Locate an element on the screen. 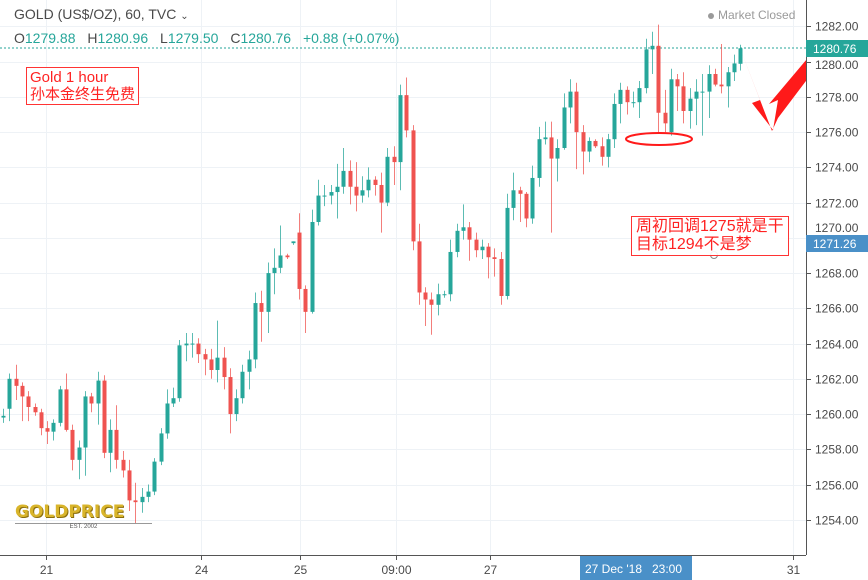 This screenshot has width=868, height=580. price-tick-label: 1264.00 is located at coordinates (837, 345).